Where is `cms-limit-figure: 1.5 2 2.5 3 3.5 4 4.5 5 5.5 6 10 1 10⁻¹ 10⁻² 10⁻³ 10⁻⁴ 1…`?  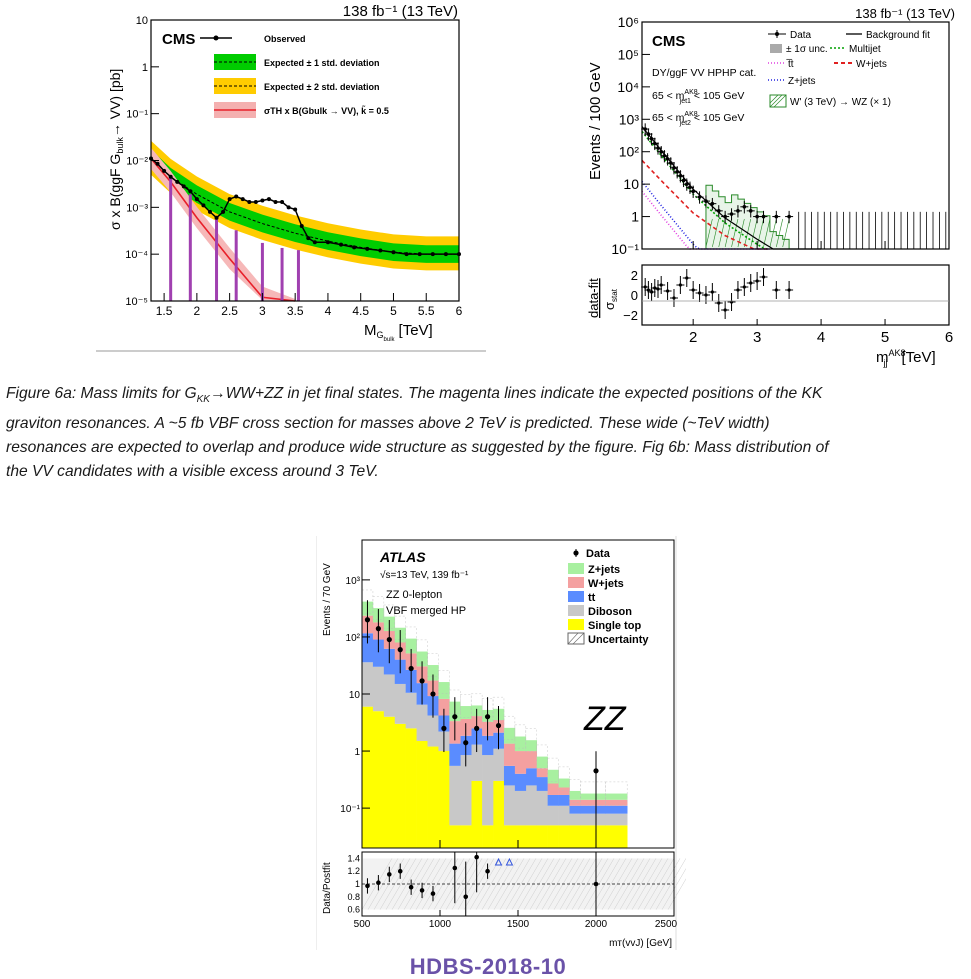 cms-limit-figure: 1.5 2 2.5 3 3.5 4 4.5 5 5.5 6 10 1 10⁻¹ 10⁻² 10⁻³ 10⁻⁴ 1… is located at coordinates (291, 176).